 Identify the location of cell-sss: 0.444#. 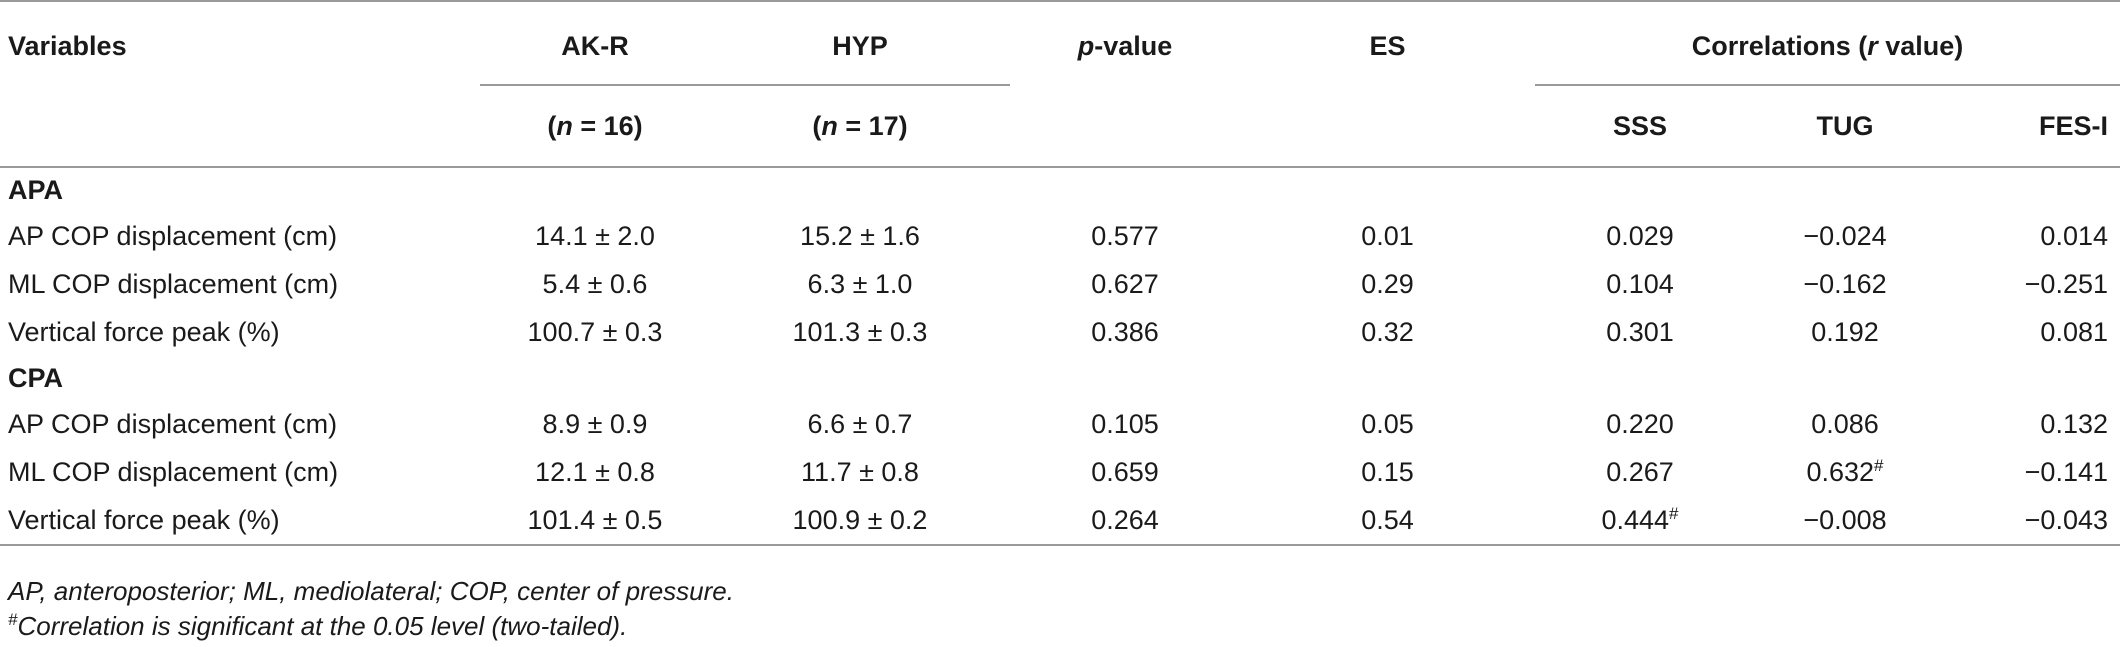
(1640, 521).